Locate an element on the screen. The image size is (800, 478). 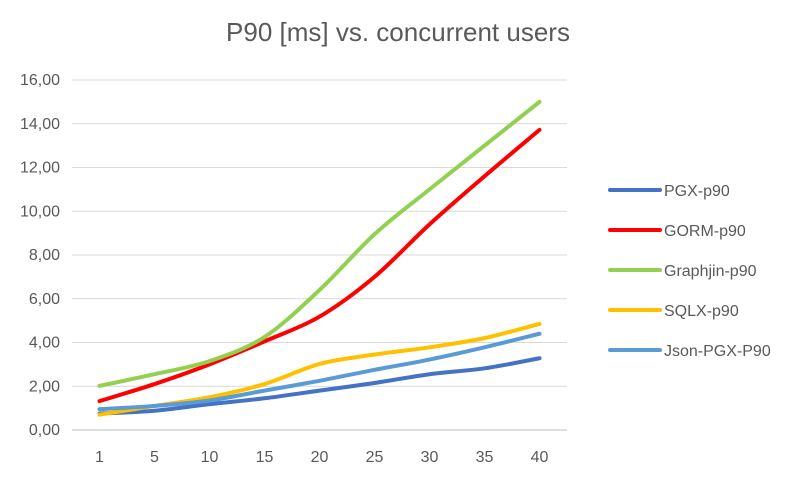
x-tick-label: 30 is located at coordinates (430, 457).